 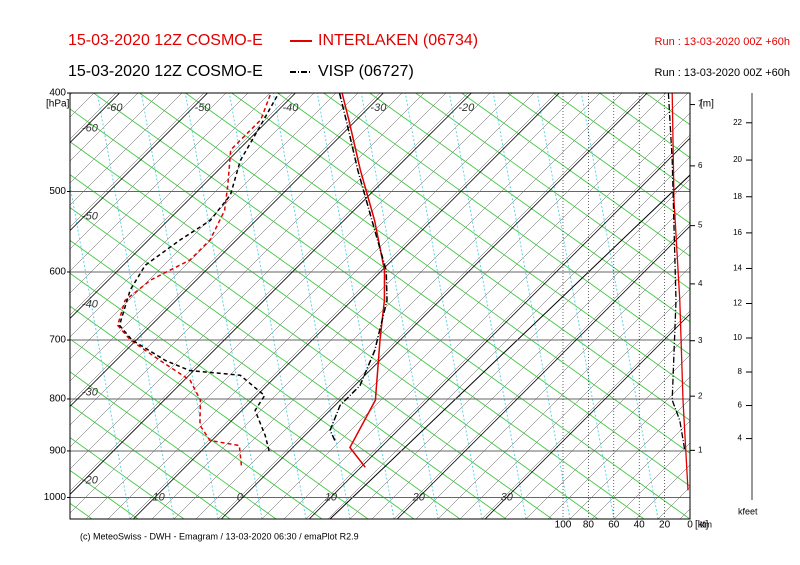 What do you see at coordinates (57, 399) in the screenshot?
I see `y-tick-label: 800` at bounding box center [57, 399].